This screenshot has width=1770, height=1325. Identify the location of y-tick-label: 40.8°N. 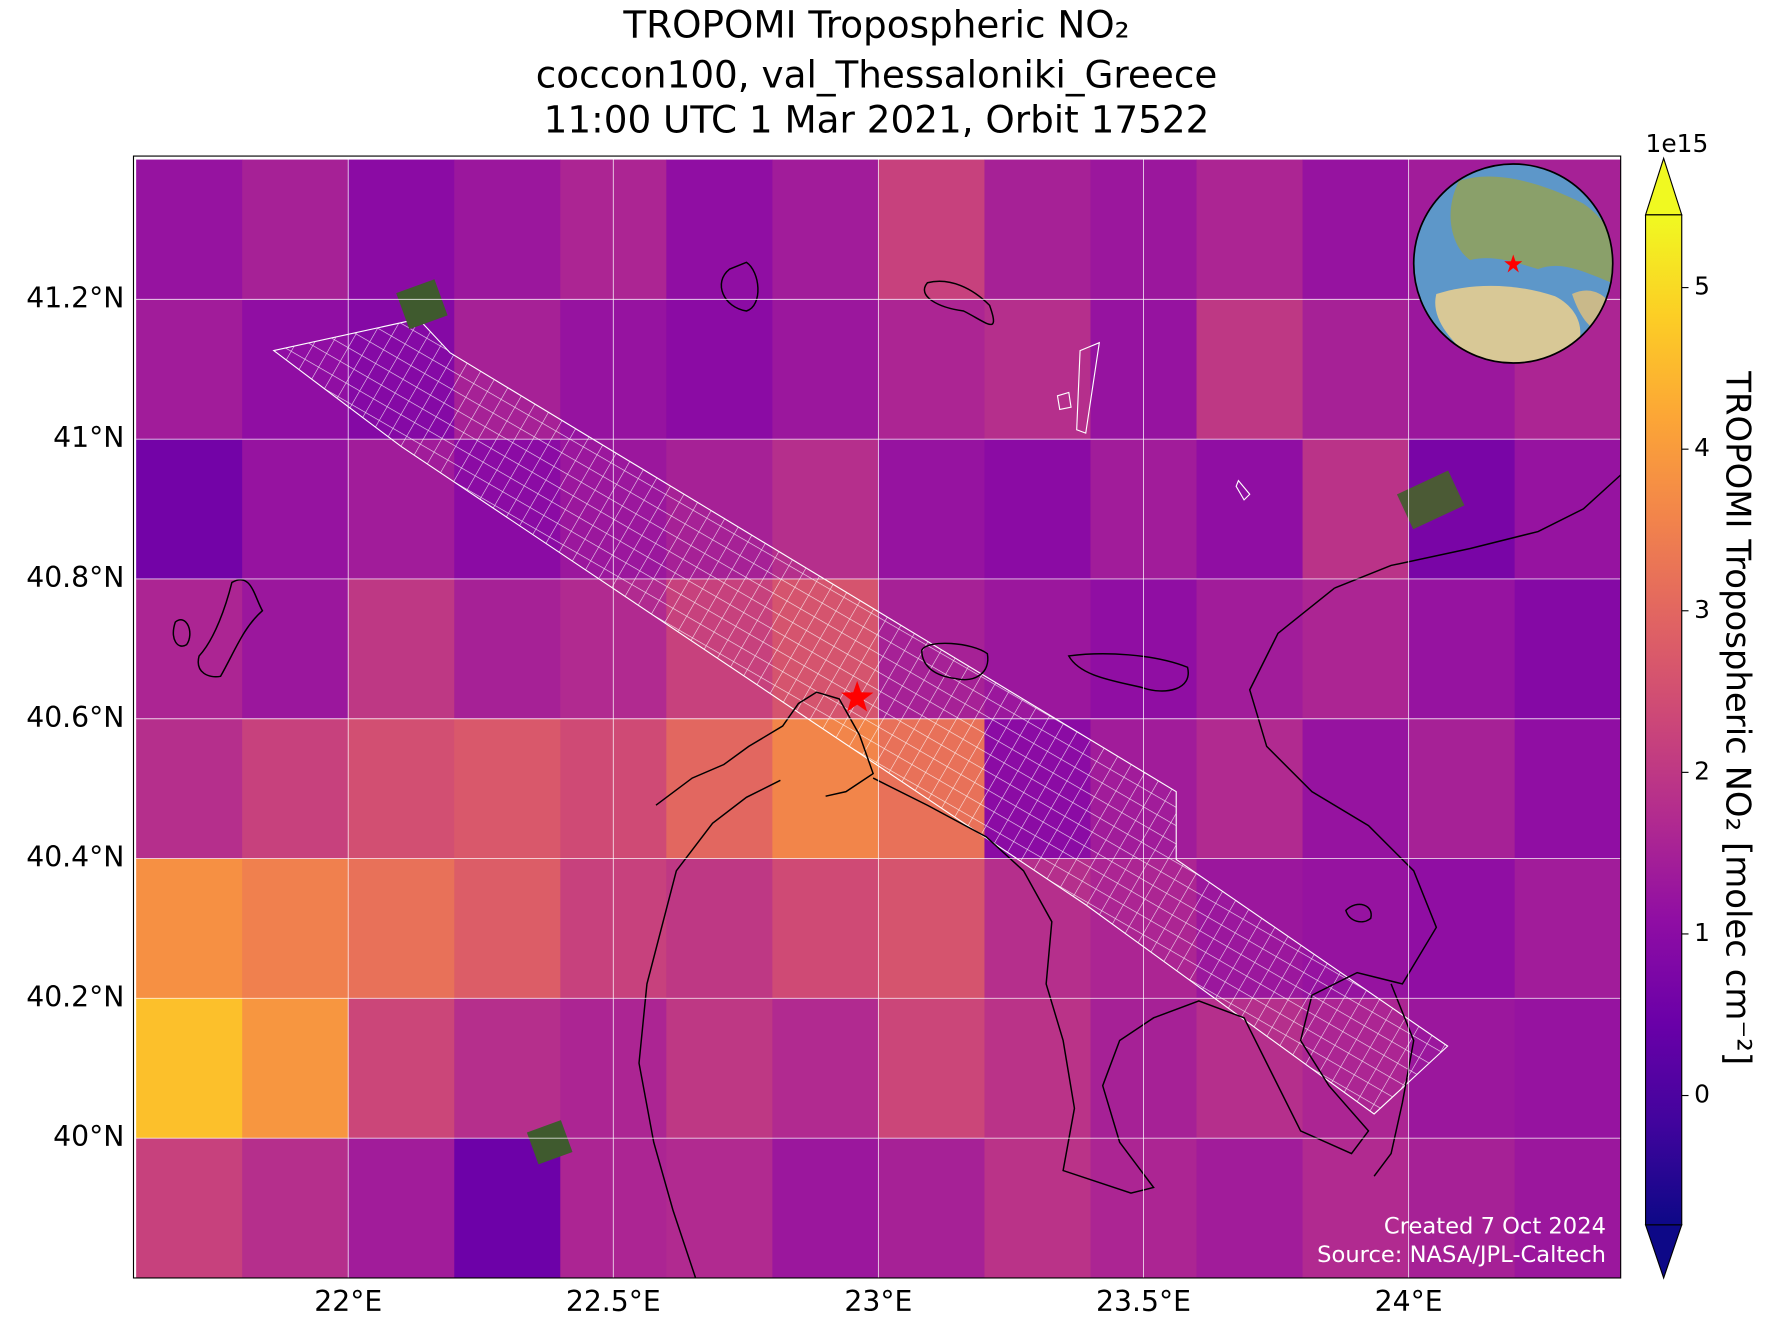
(75, 577).